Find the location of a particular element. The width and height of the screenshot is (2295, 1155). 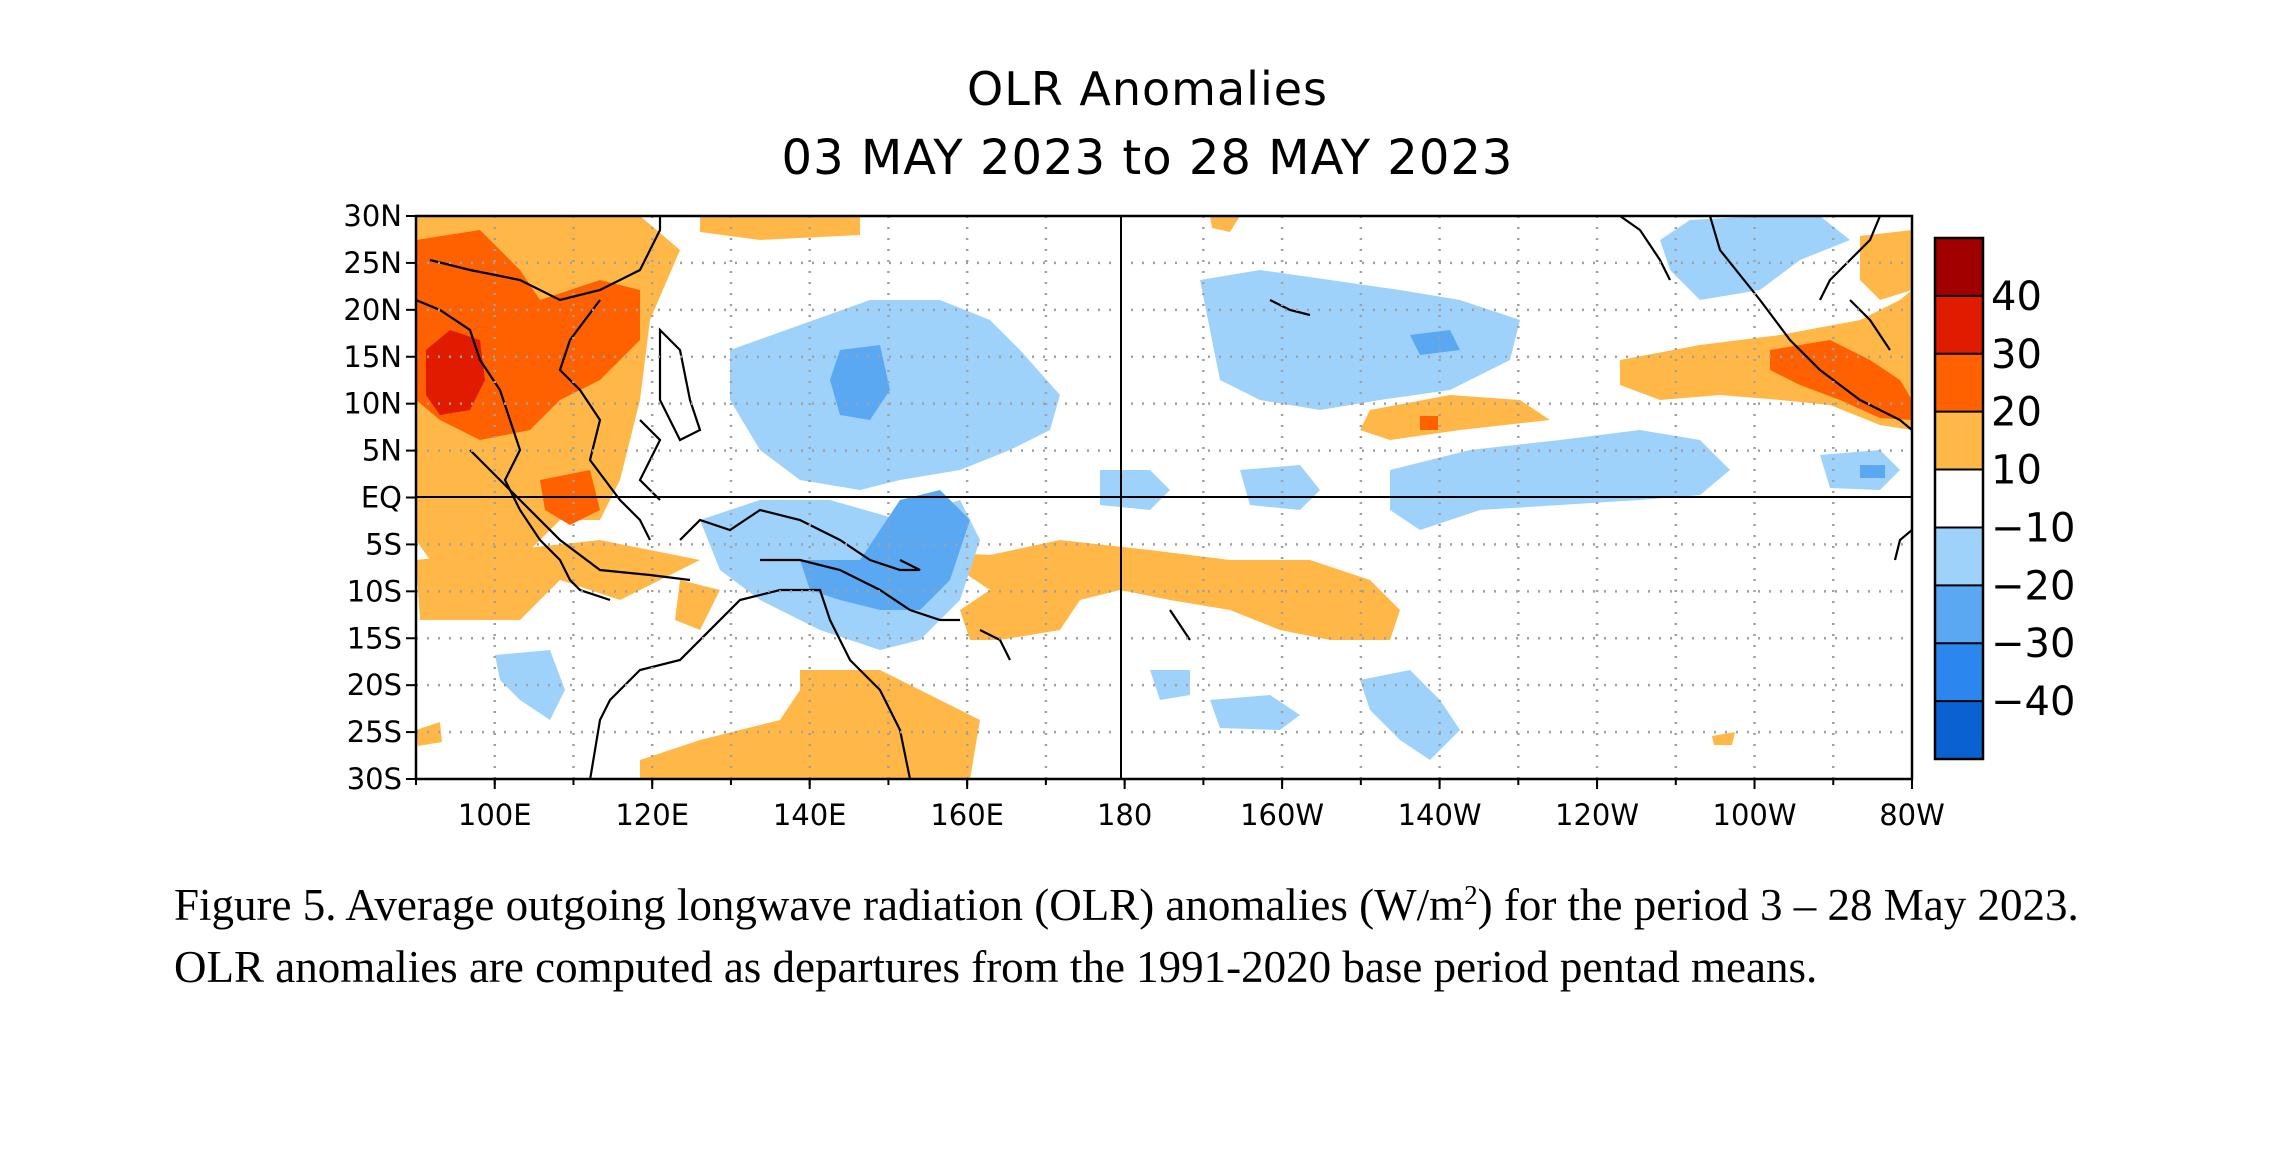

colorbar-frame is located at coordinates (1959, 498).